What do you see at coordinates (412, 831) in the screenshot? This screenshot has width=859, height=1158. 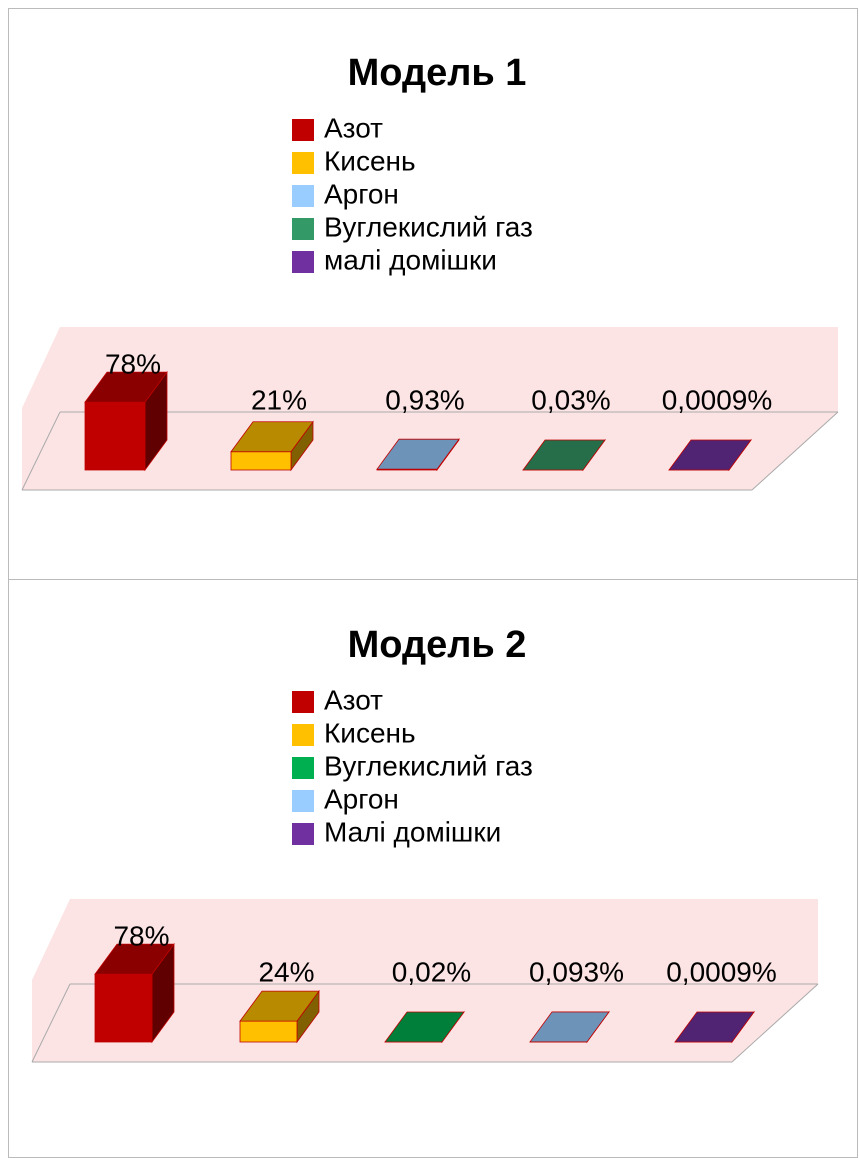 I see `legend-label: Малі домішки` at bounding box center [412, 831].